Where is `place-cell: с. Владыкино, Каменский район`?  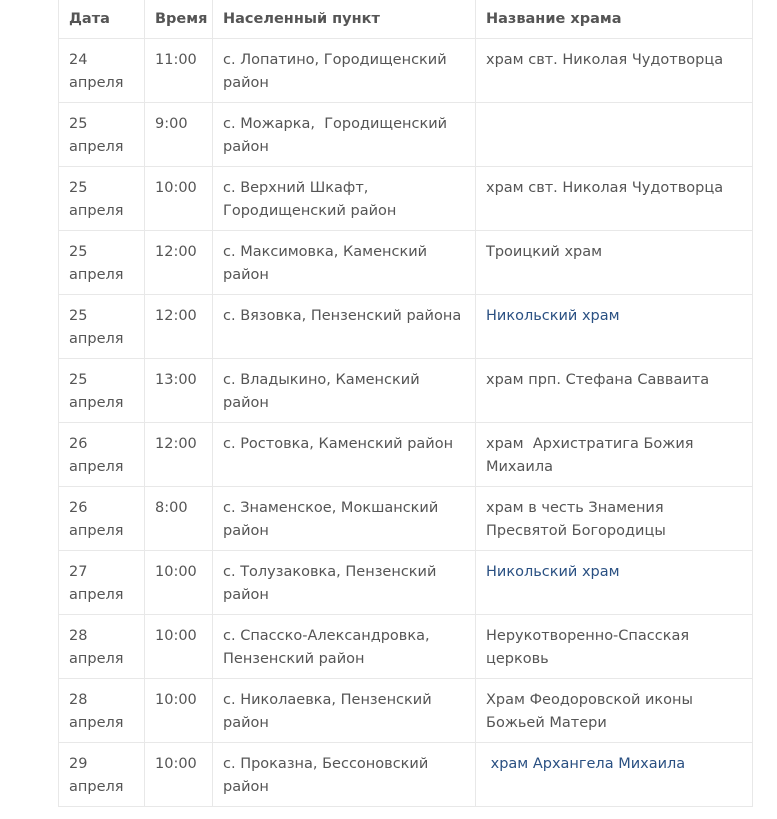
place-cell: с. Владыкино, Каменский район is located at coordinates (344, 390).